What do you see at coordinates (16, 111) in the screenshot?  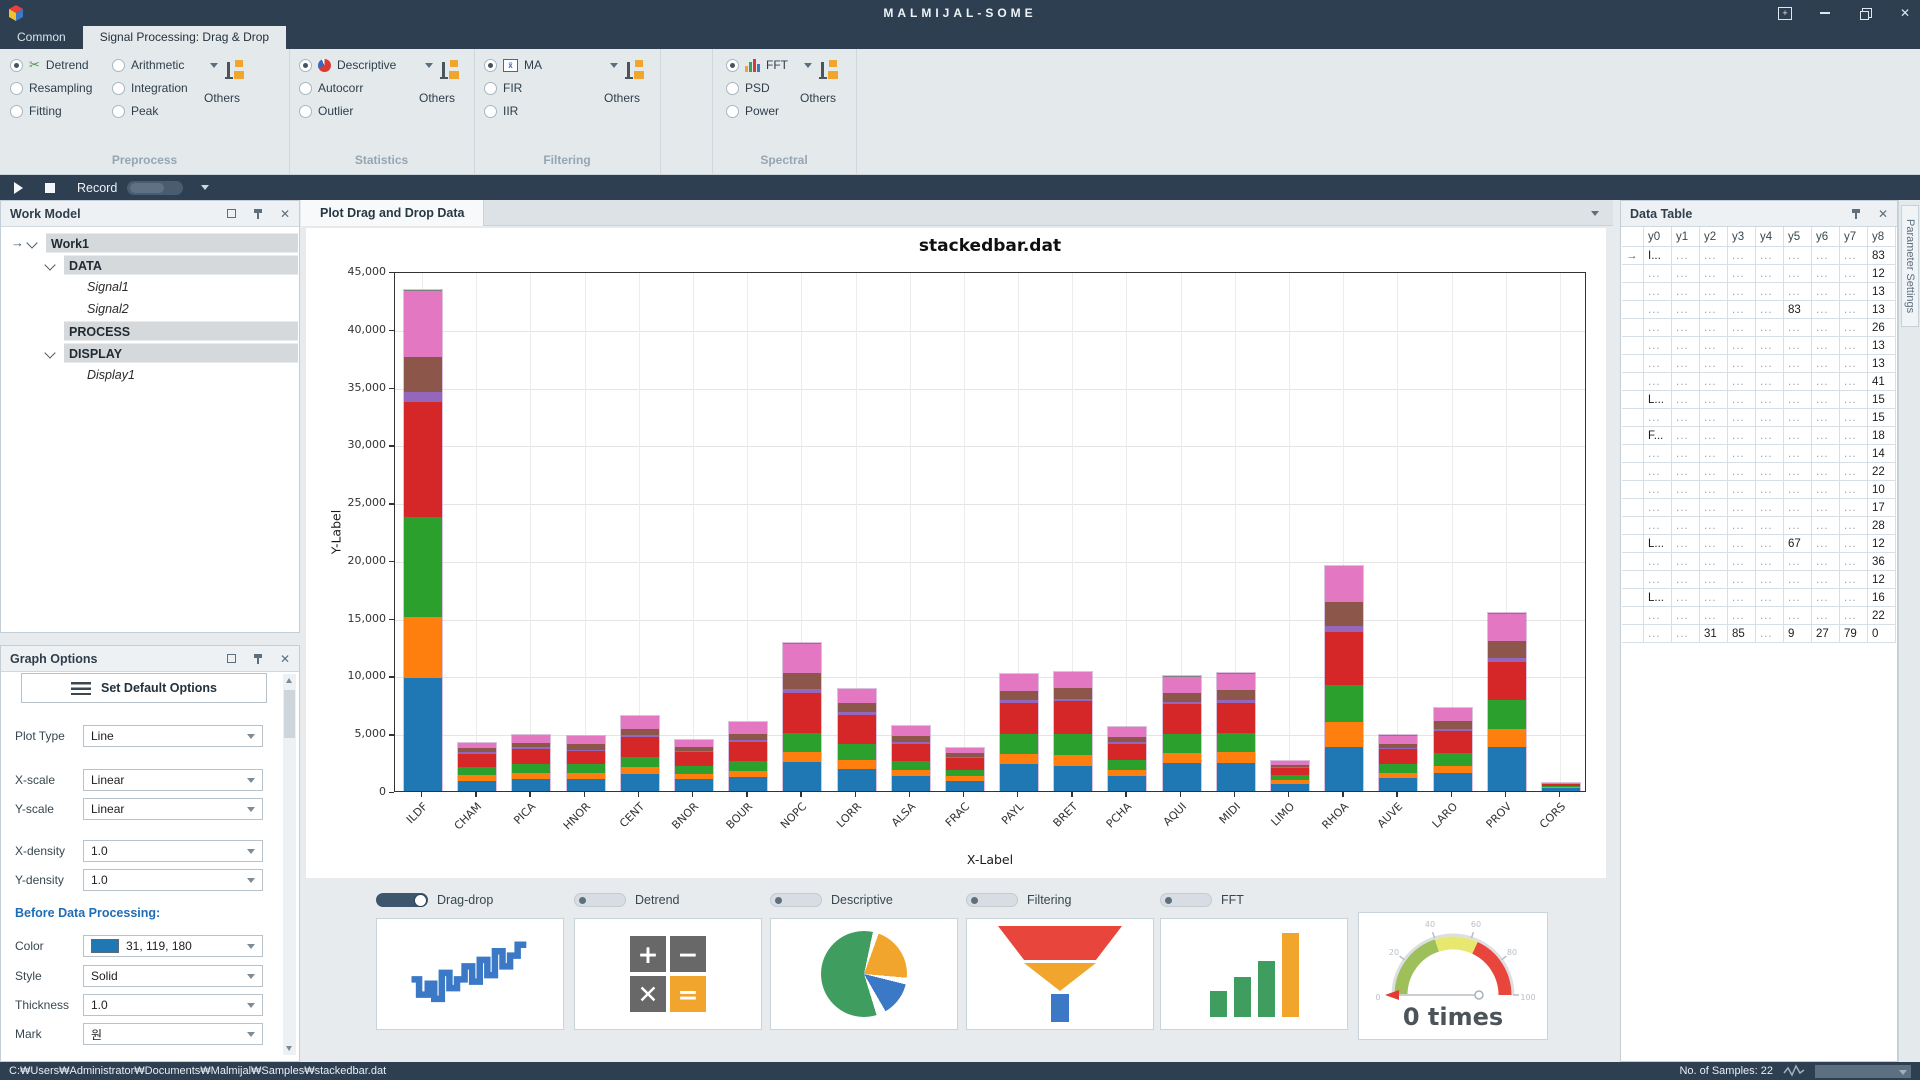 I see `radio-fitting` at bounding box center [16, 111].